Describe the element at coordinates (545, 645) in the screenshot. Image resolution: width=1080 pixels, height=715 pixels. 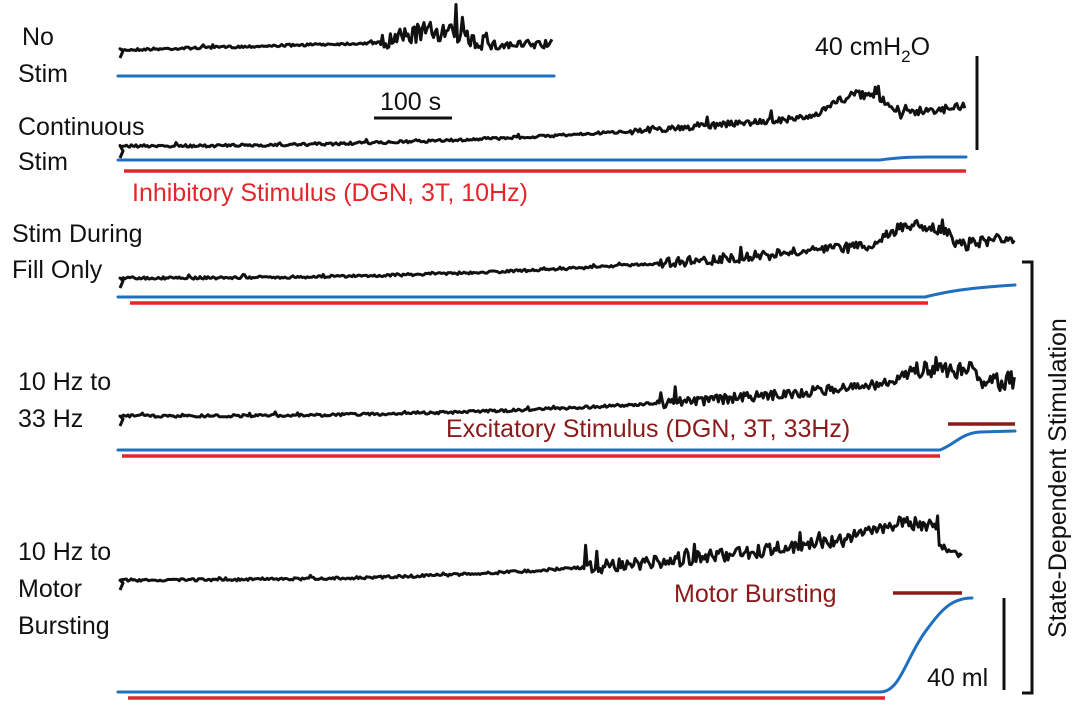
I see `volume-trace-motor` at that location.